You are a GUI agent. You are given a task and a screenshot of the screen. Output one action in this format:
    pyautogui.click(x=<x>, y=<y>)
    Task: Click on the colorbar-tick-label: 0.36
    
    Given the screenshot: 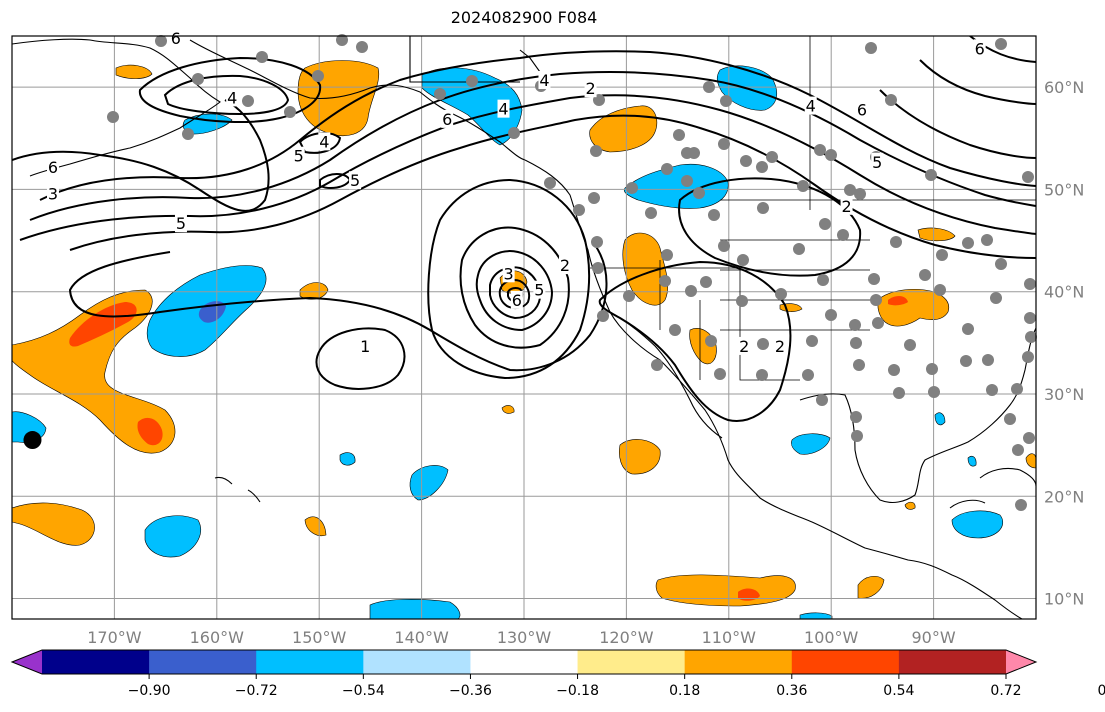 What is the action you would take?
    pyautogui.click(x=791, y=691)
    